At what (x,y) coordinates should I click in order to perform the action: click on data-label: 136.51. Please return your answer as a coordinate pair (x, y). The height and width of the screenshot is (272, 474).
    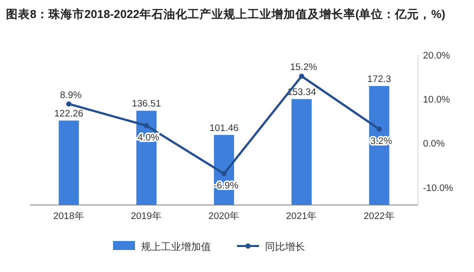
    Looking at the image, I should click on (146, 104).